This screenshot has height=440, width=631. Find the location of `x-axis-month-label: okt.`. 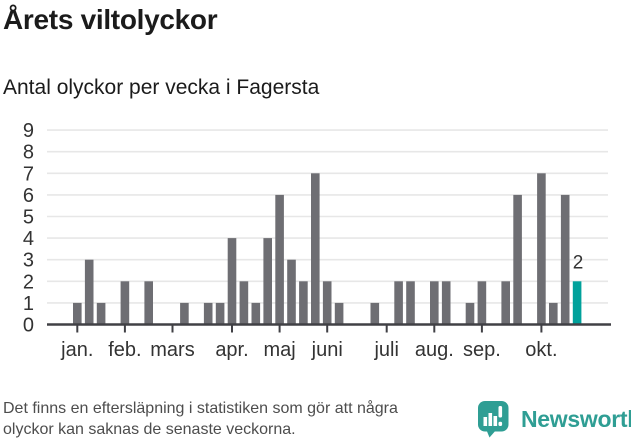

x-axis-month-label: okt. is located at coordinates (541, 350).